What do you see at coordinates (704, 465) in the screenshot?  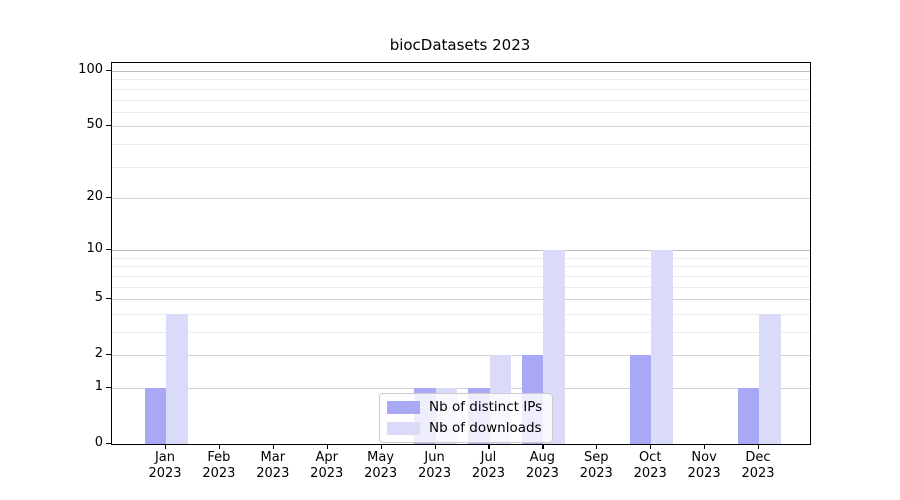 I see `x-tick-label: Nov 2023` at bounding box center [704, 465].